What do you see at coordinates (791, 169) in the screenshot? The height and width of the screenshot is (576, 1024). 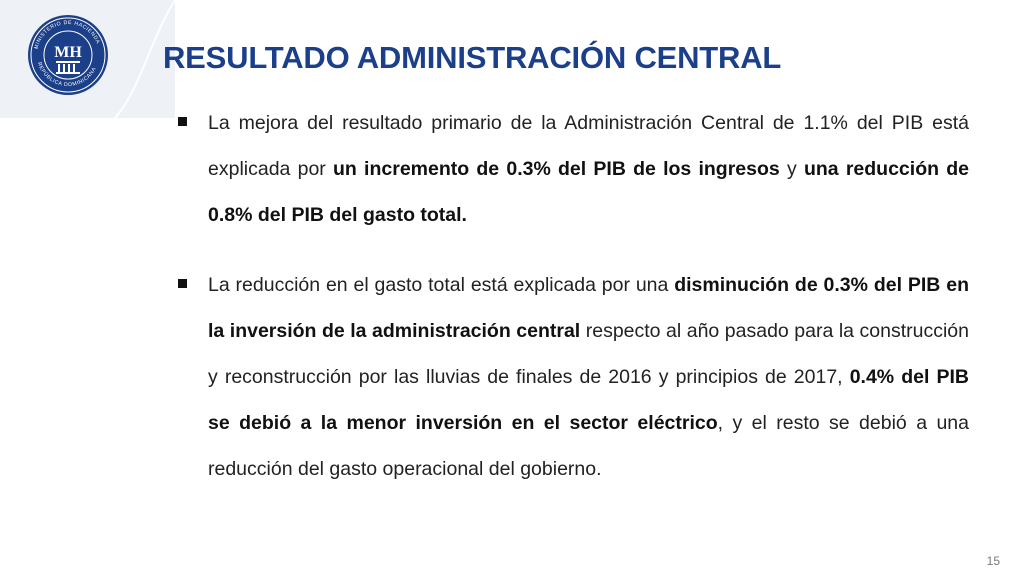 I see `bullet-1-text-connector: y` at bounding box center [791, 169].